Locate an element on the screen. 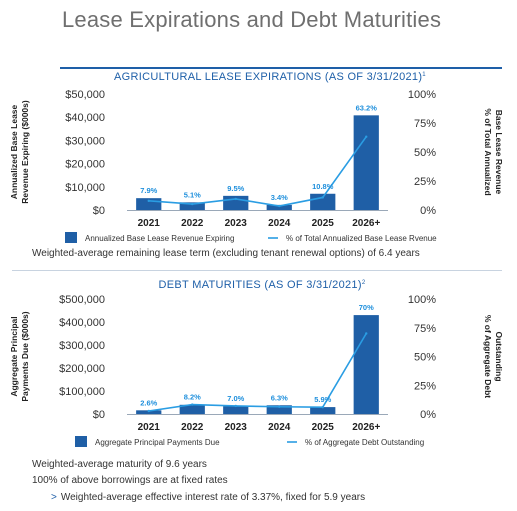  data-label: 5.9% is located at coordinates (322, 399).